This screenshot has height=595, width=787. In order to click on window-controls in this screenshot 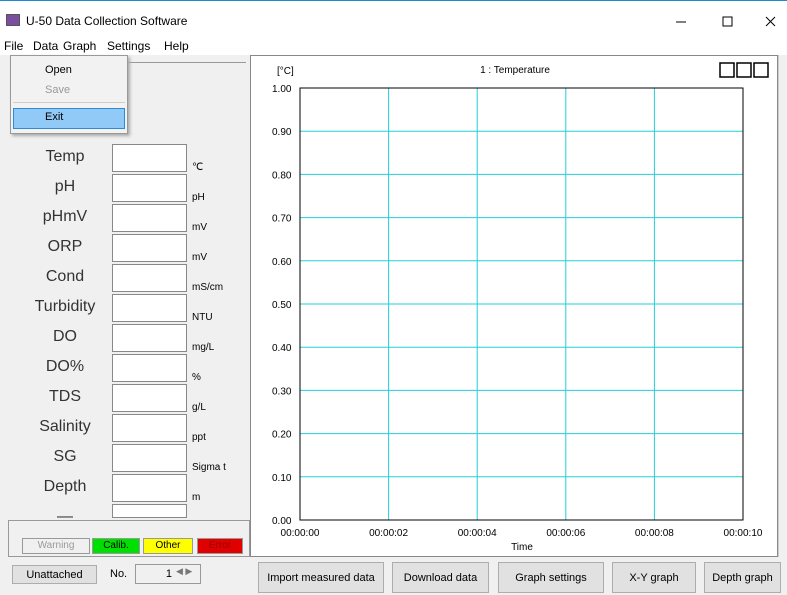, I will do `click(728, 21)`.